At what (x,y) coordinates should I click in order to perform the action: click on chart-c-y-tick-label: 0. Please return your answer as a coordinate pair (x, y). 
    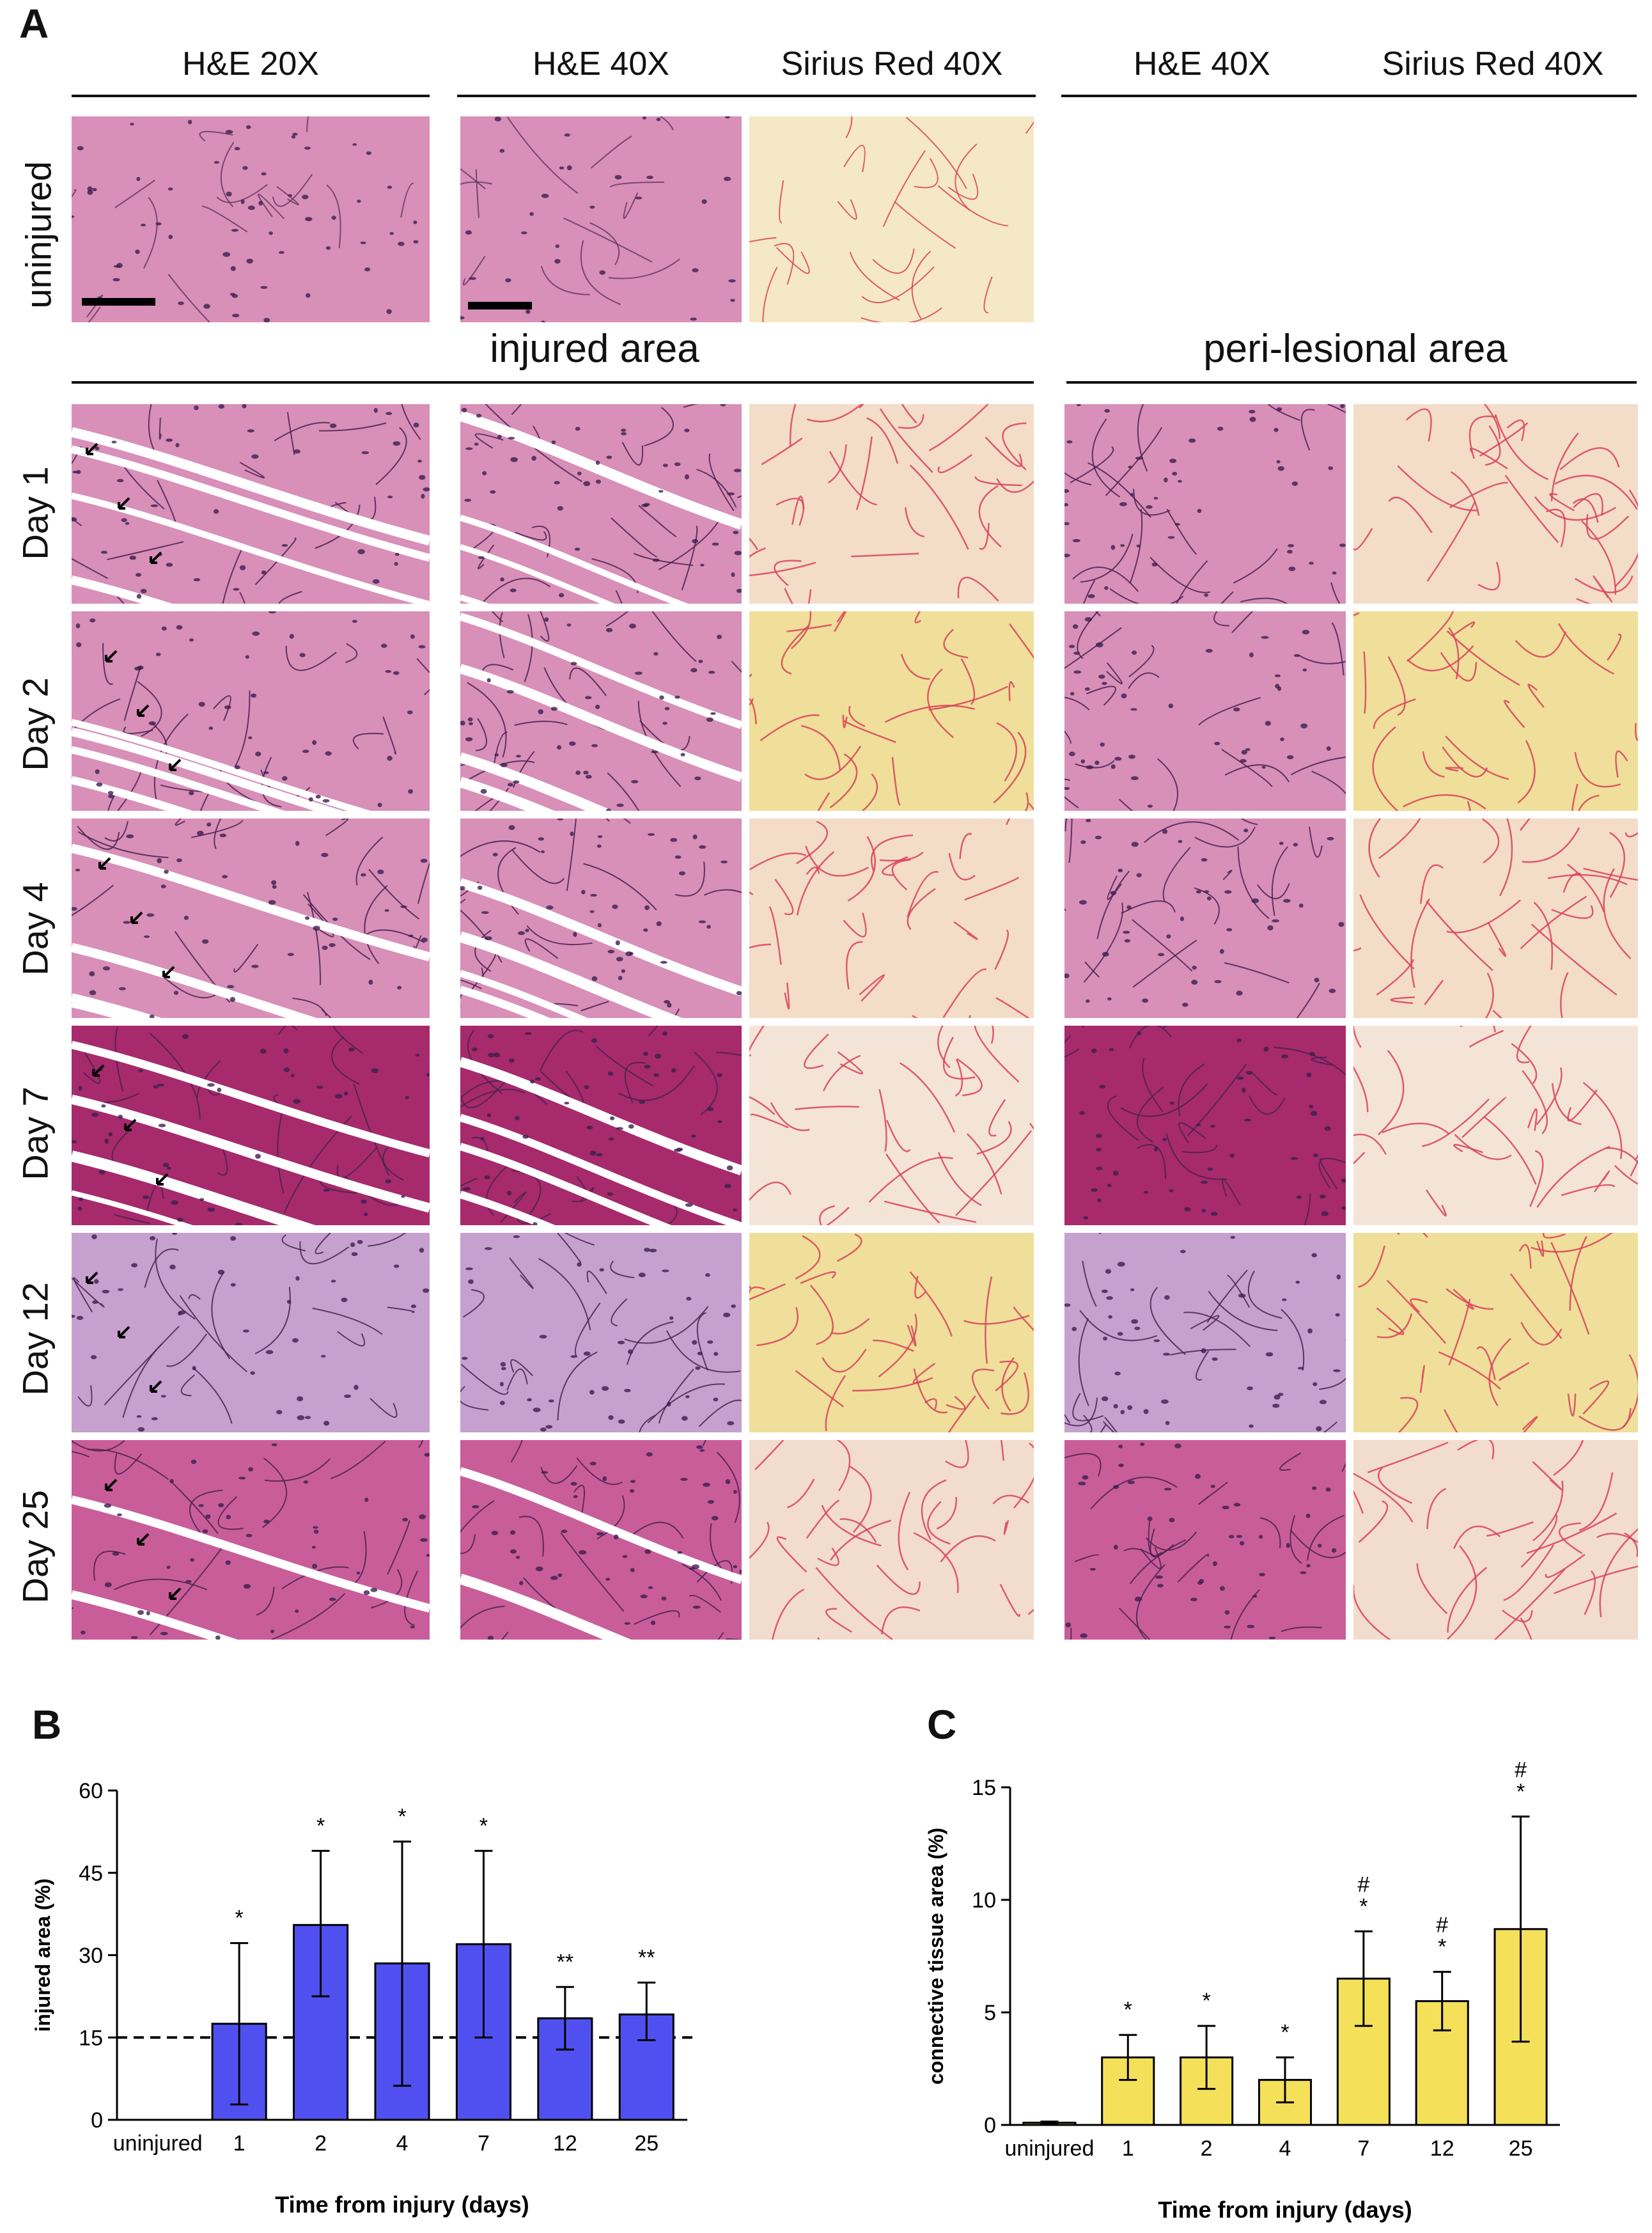
    Looking at the image, I should click on (990, 2125).